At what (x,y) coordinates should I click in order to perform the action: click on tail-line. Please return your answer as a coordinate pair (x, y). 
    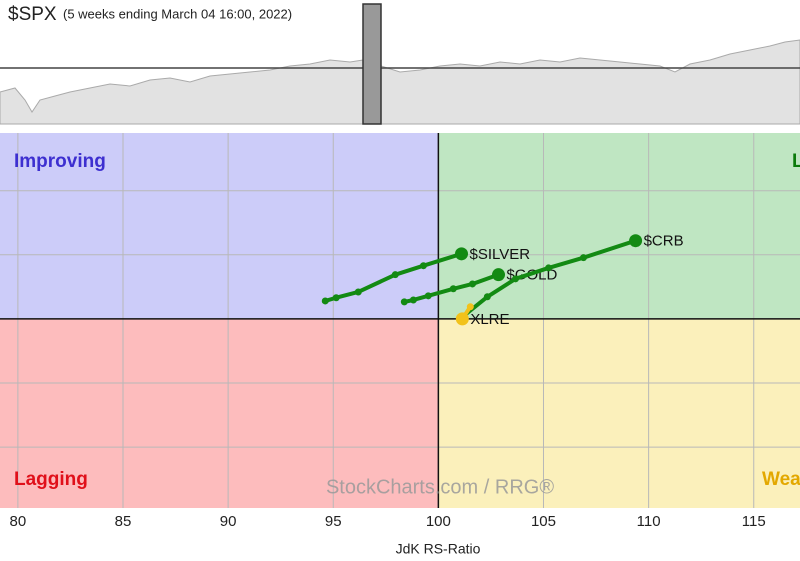
    Looking at the image, I should click on (549, 278).